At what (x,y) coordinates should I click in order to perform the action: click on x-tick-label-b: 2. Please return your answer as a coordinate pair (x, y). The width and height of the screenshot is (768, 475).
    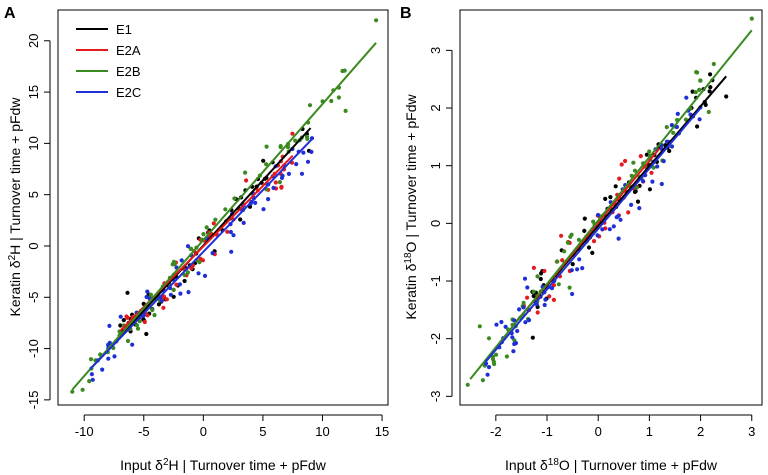
    Looking at the image, I should click on (700, 431).